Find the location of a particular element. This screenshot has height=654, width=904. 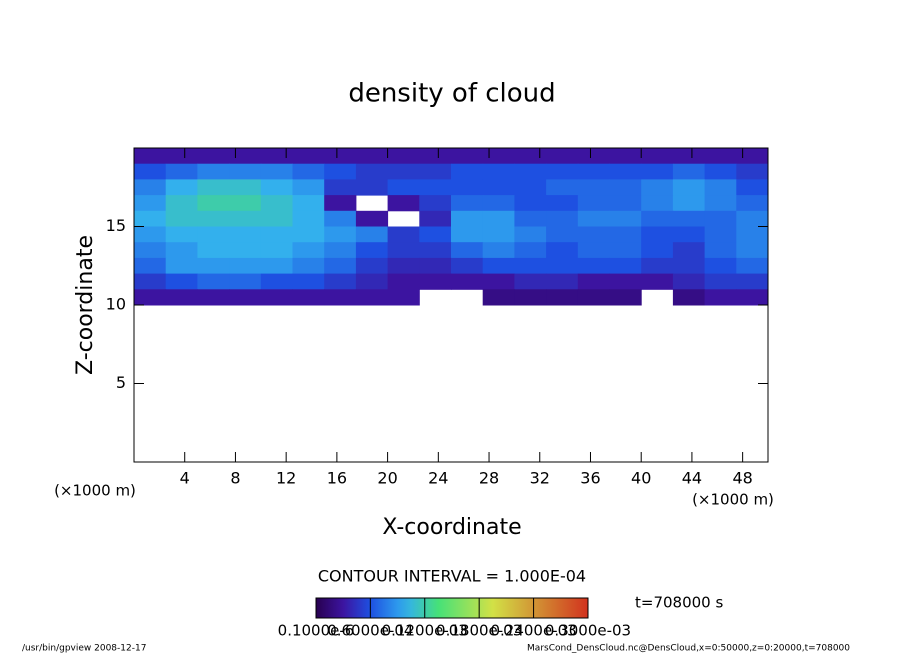

x-tick-label: 28 is located at coordinates (489, 478).